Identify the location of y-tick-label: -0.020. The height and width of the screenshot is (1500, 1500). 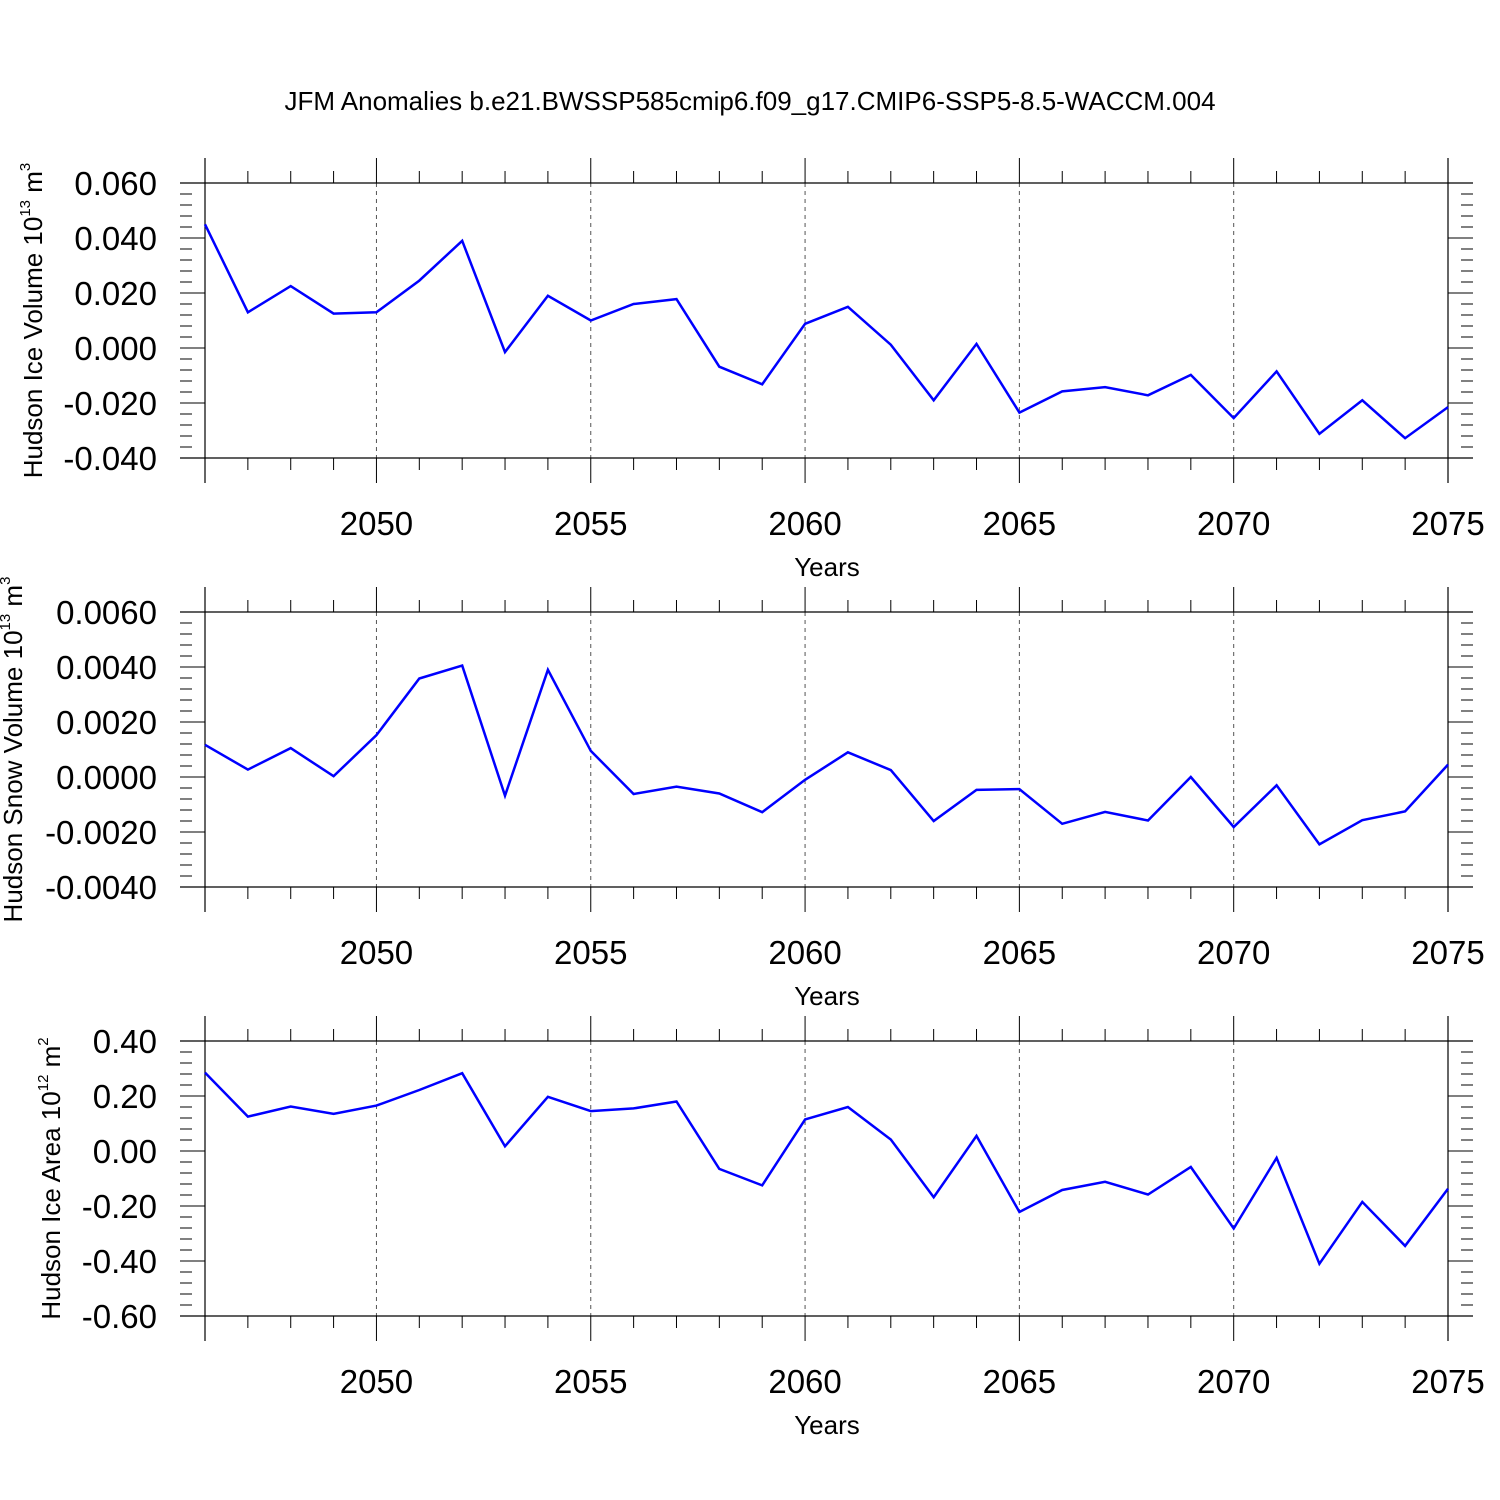
(110, 403).